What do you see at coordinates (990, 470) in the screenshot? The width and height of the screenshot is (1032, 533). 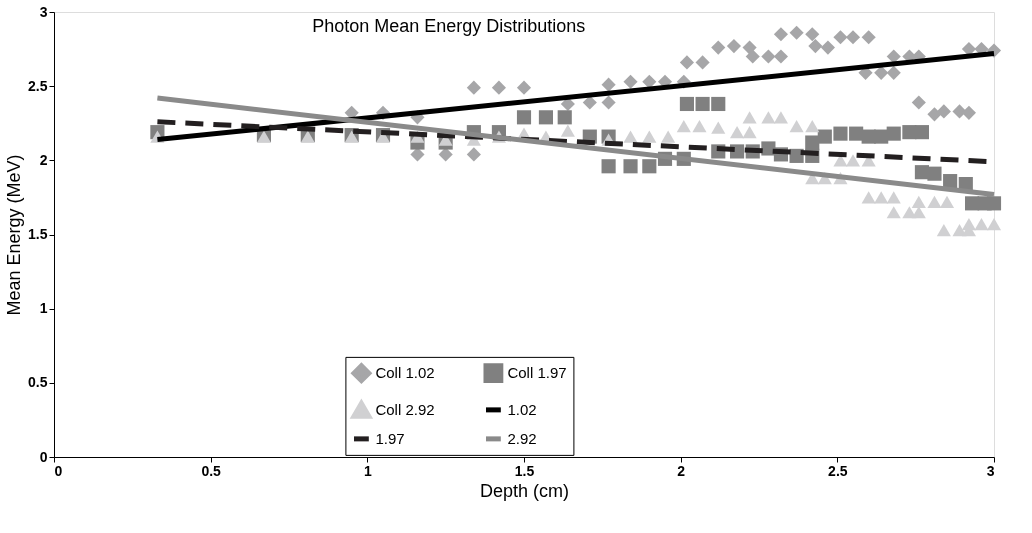 I see `x-tick-label: 3` at bounding box center [990, 470].